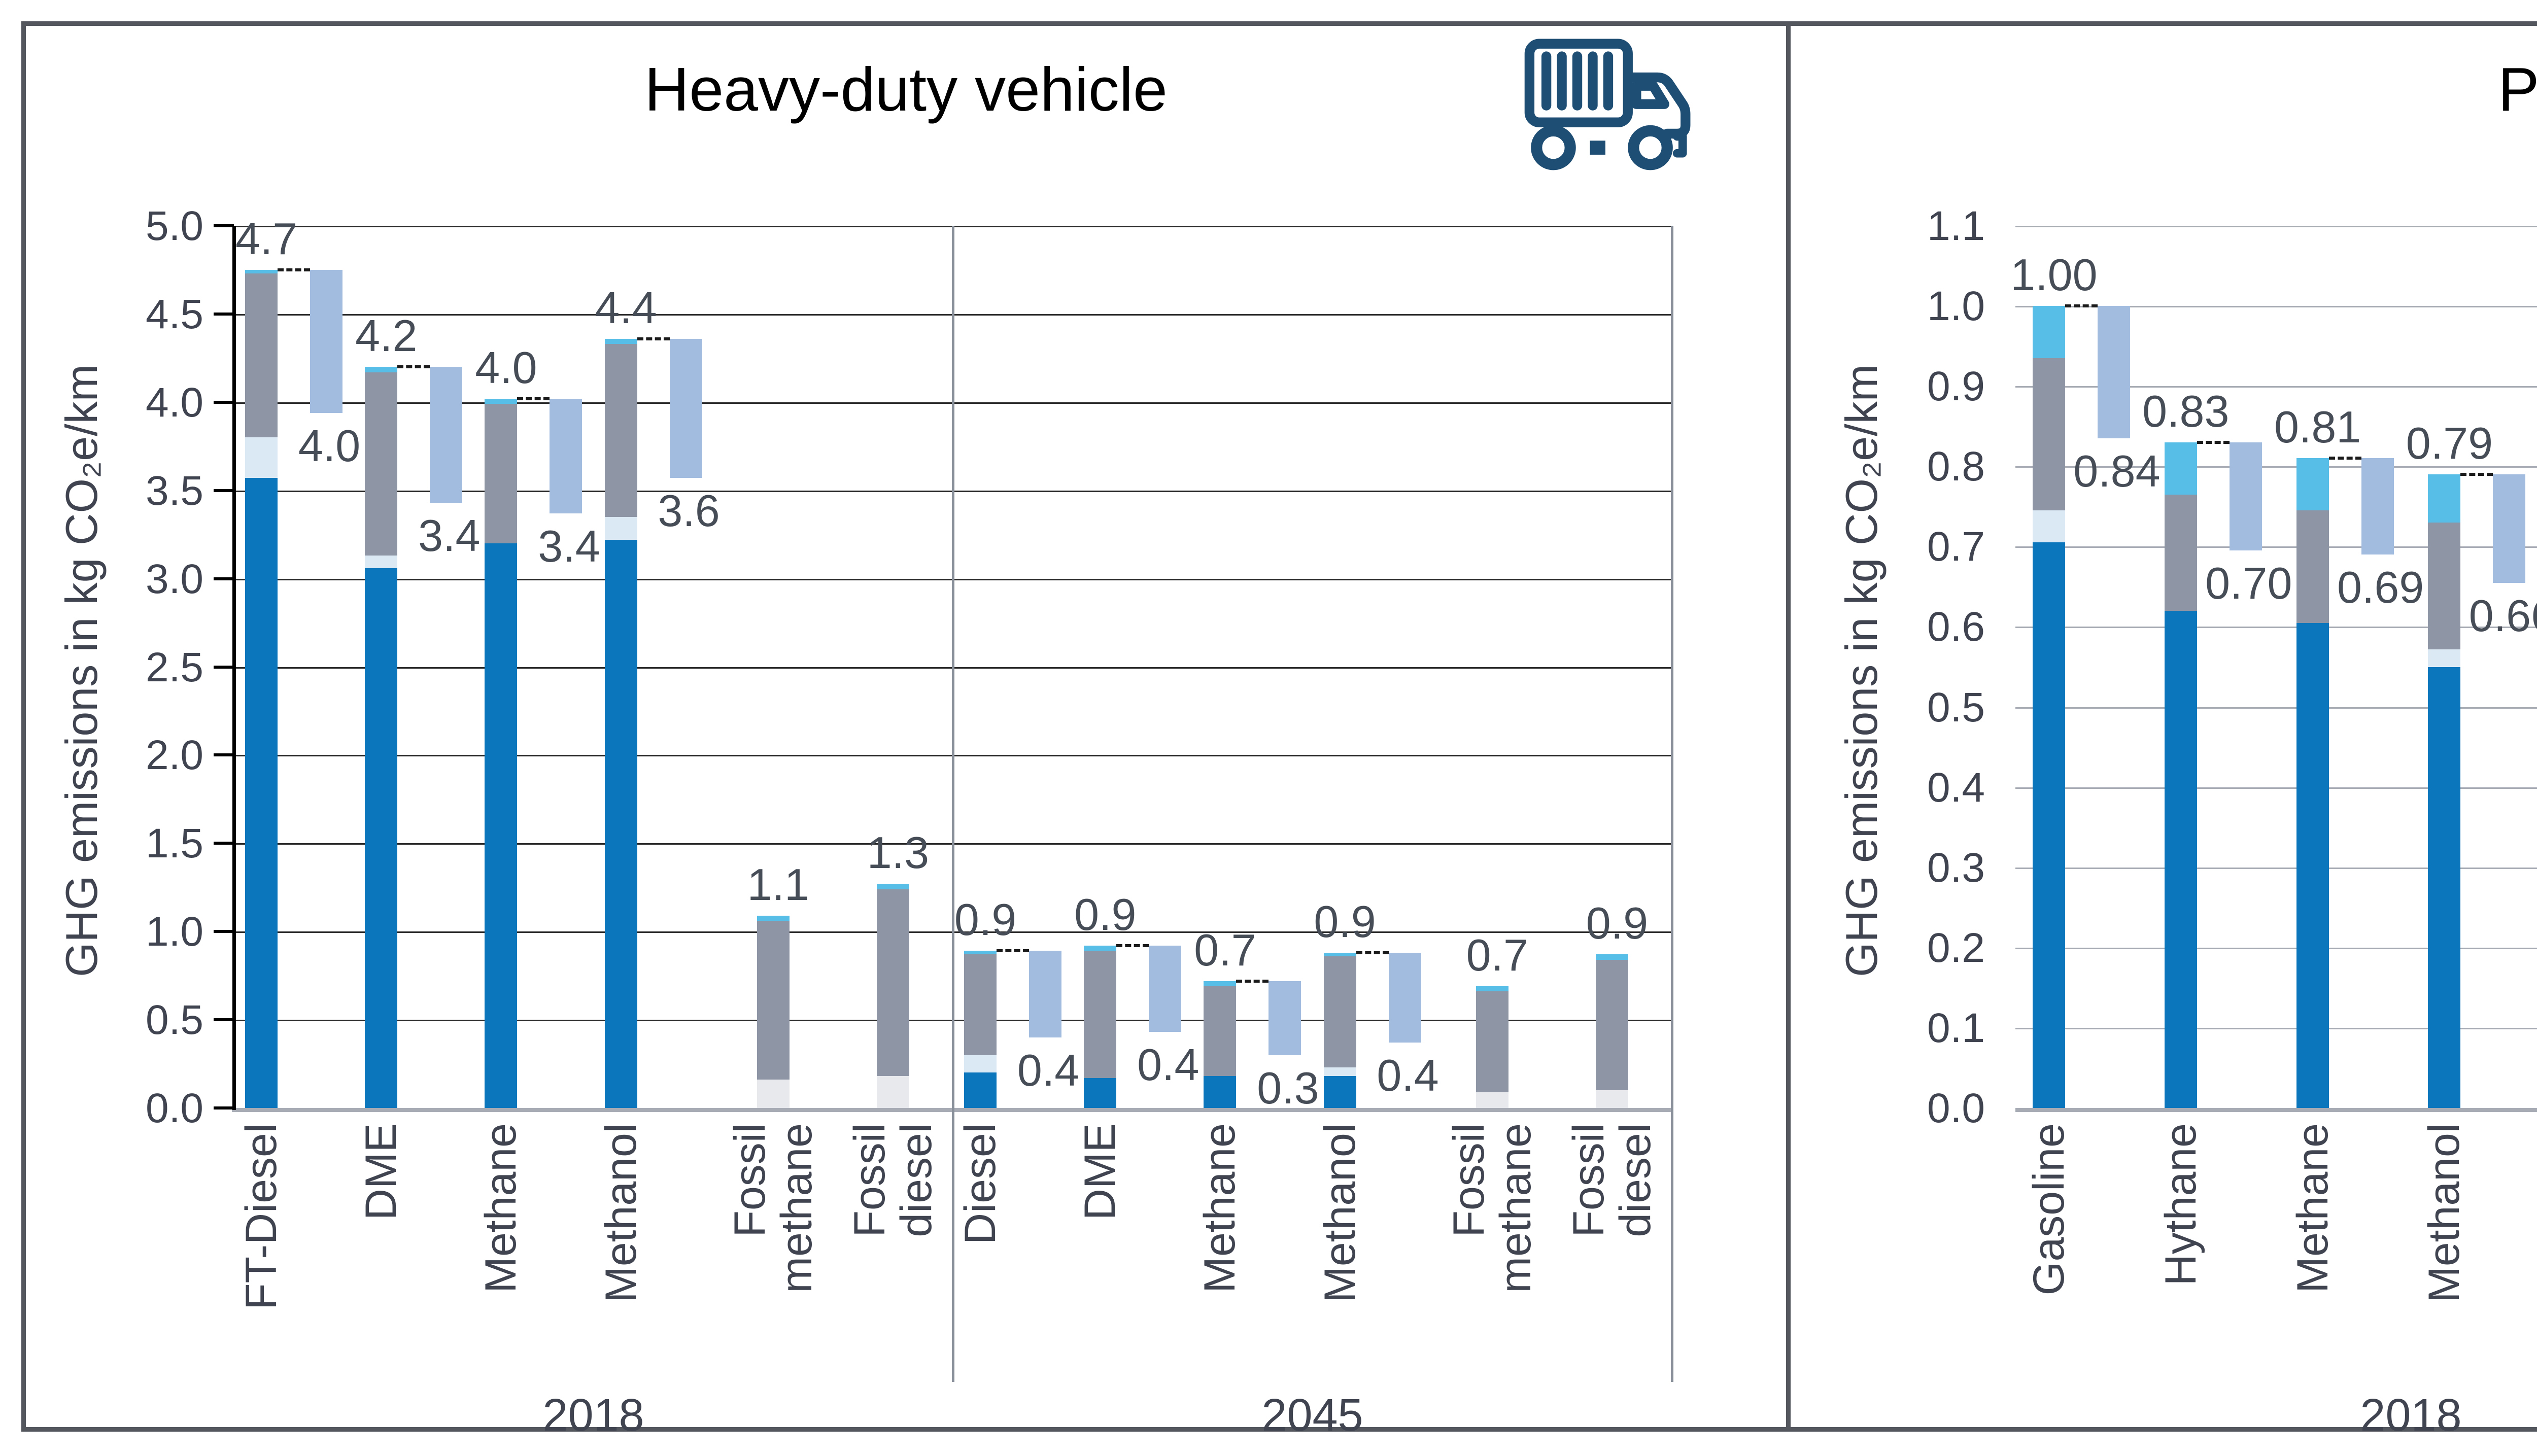 This screenshot has width=2537, height=1456. Describe the element at coordinates (980, 1184) in the screenshot. I see `x-axis-label: Diesel` at that location.